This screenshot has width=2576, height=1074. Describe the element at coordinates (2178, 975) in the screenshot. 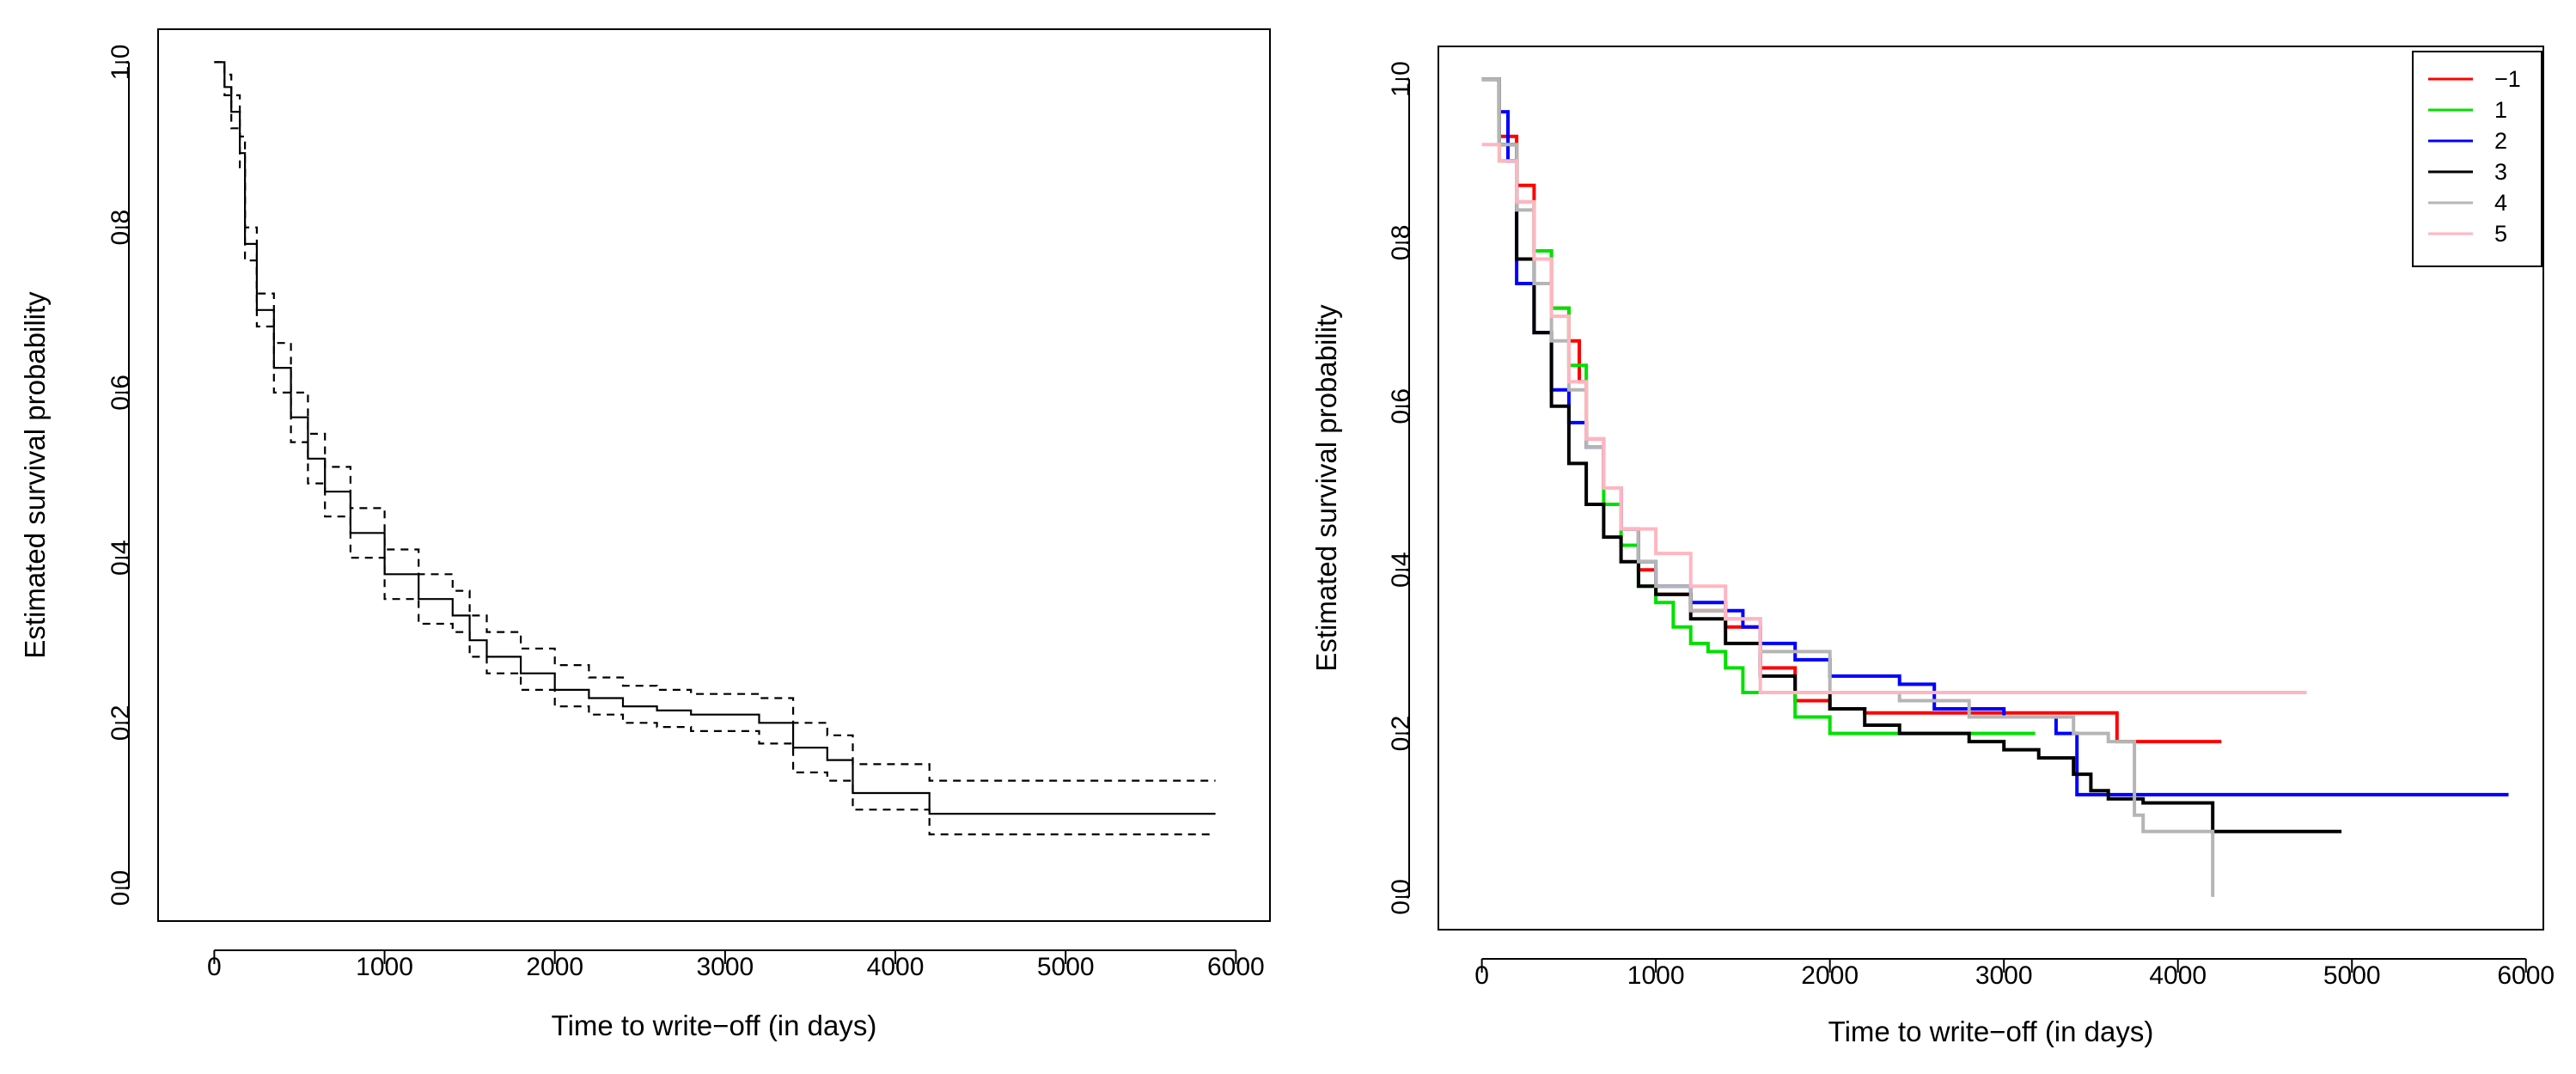

I see `c1-x-tick-label: 4000` at that location.